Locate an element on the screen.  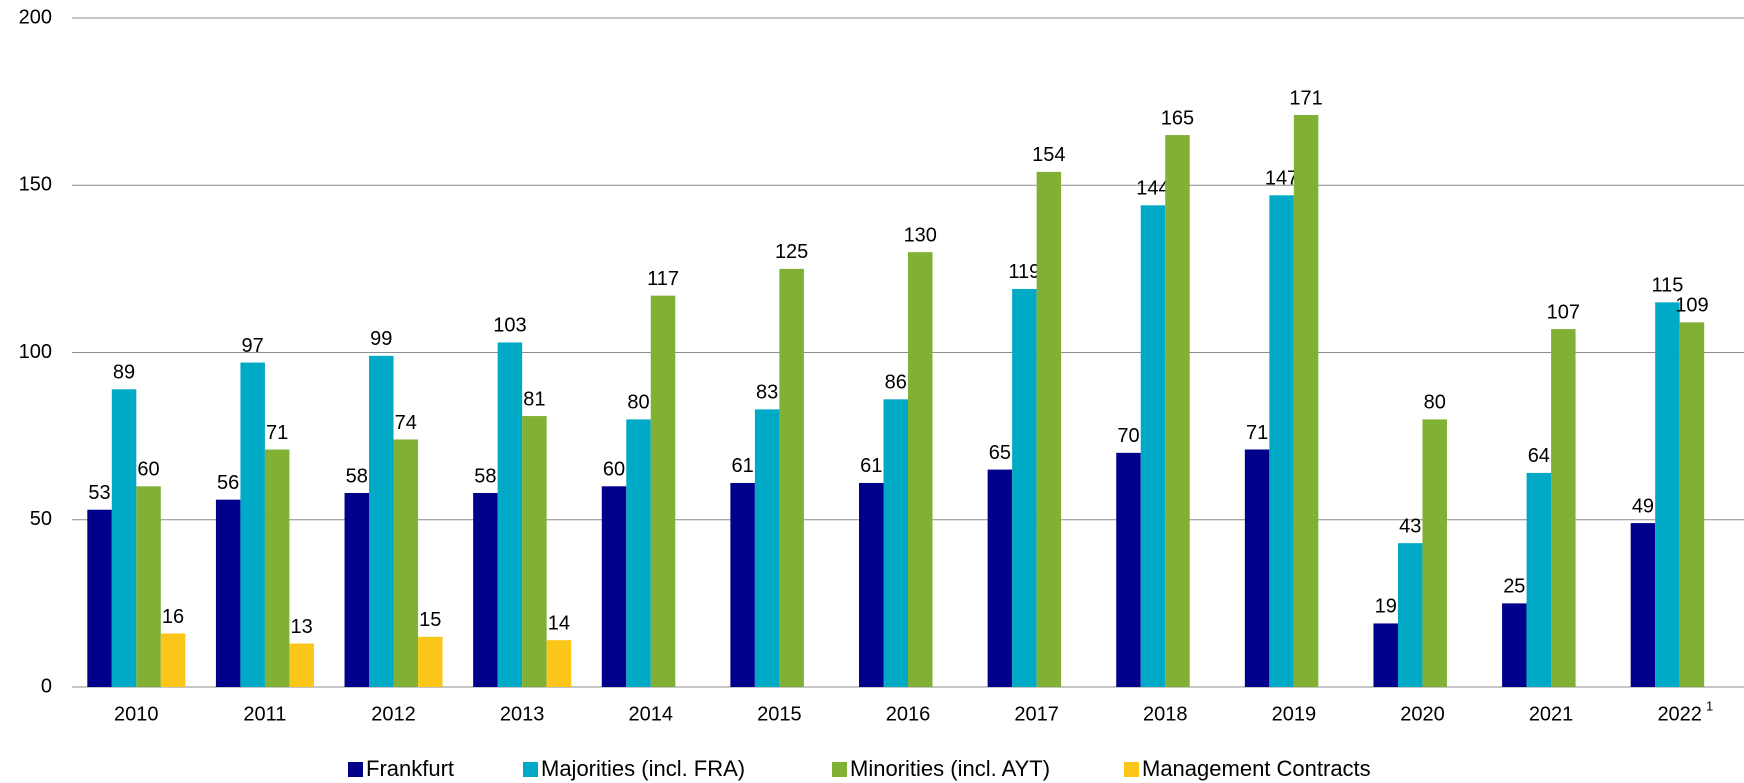
data-label: 13 is located at coordinates (302, 627).